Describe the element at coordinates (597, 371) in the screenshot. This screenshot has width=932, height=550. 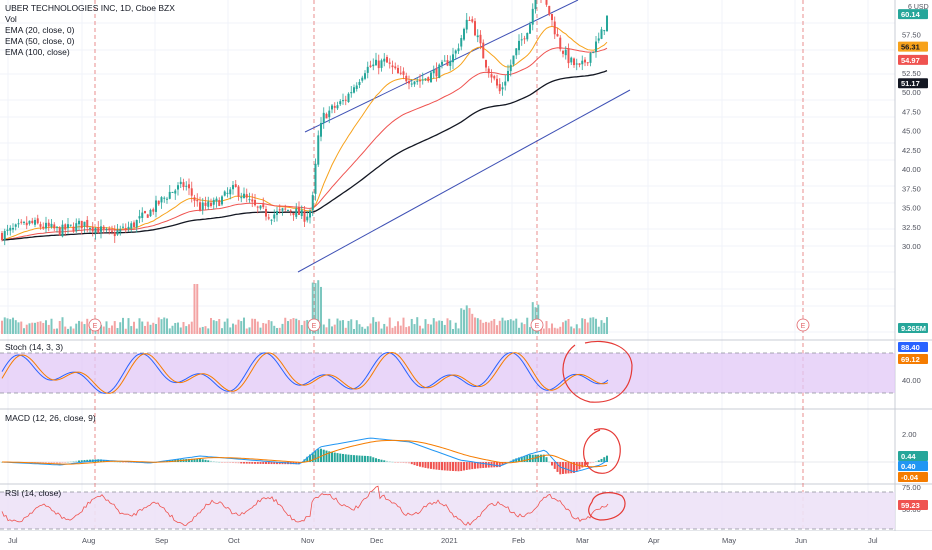
I see `stoch-annotation-circle` at that location.